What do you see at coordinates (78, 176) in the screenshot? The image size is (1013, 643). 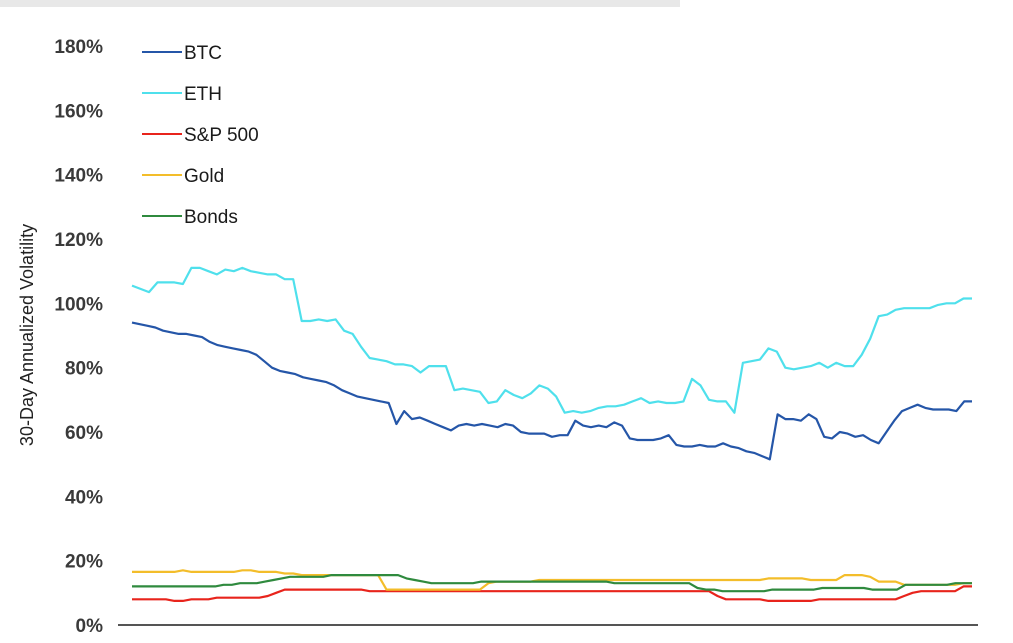 I see `y-tick-label: 140%` at bounding box center [78, 176].